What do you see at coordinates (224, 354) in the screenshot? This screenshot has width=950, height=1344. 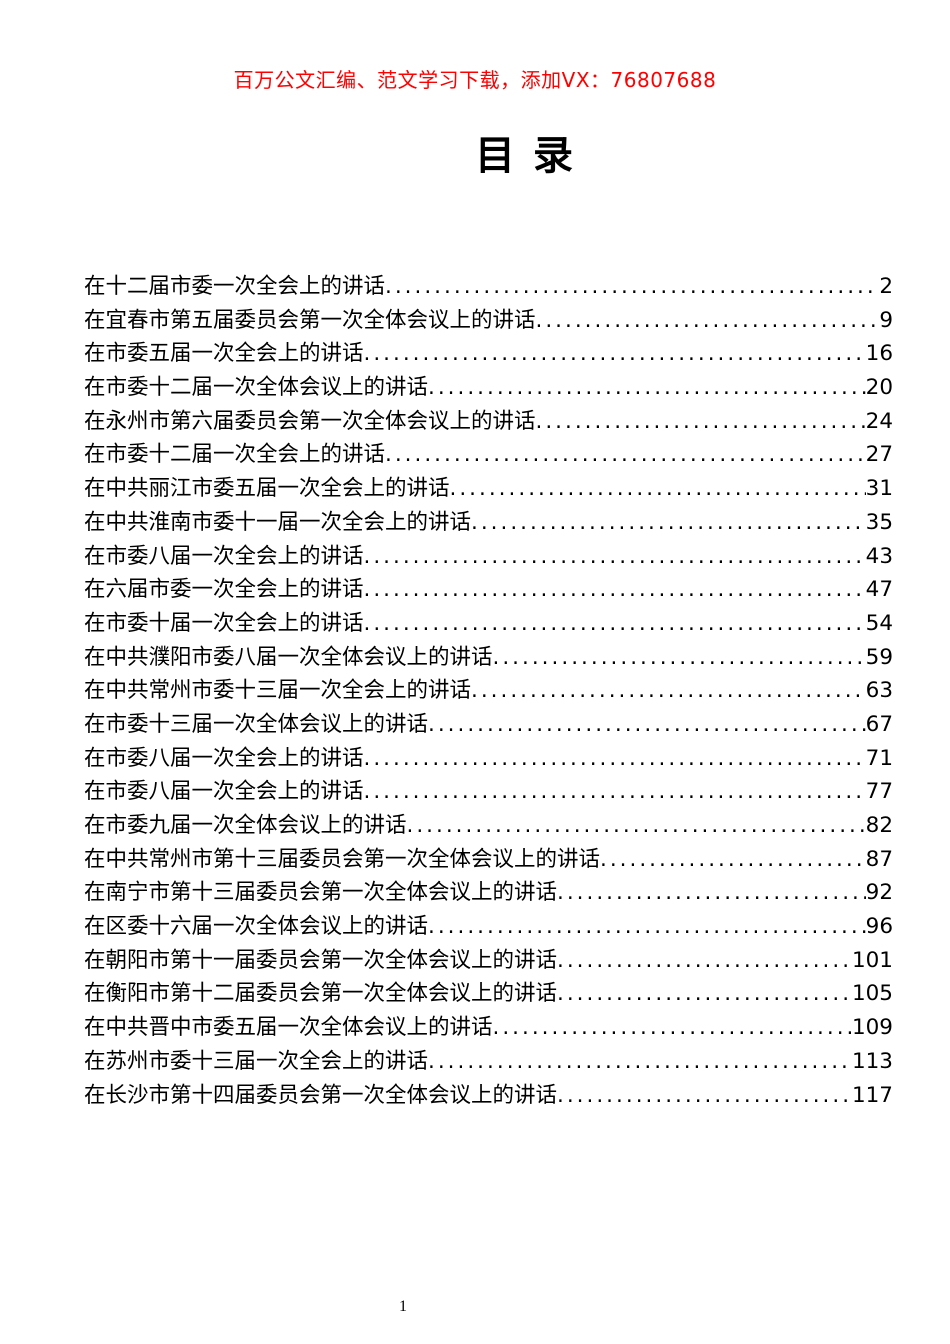 I see `toc-entry-title: 在市委五届一次全会上的讲话` at bounding box center [224, 354].